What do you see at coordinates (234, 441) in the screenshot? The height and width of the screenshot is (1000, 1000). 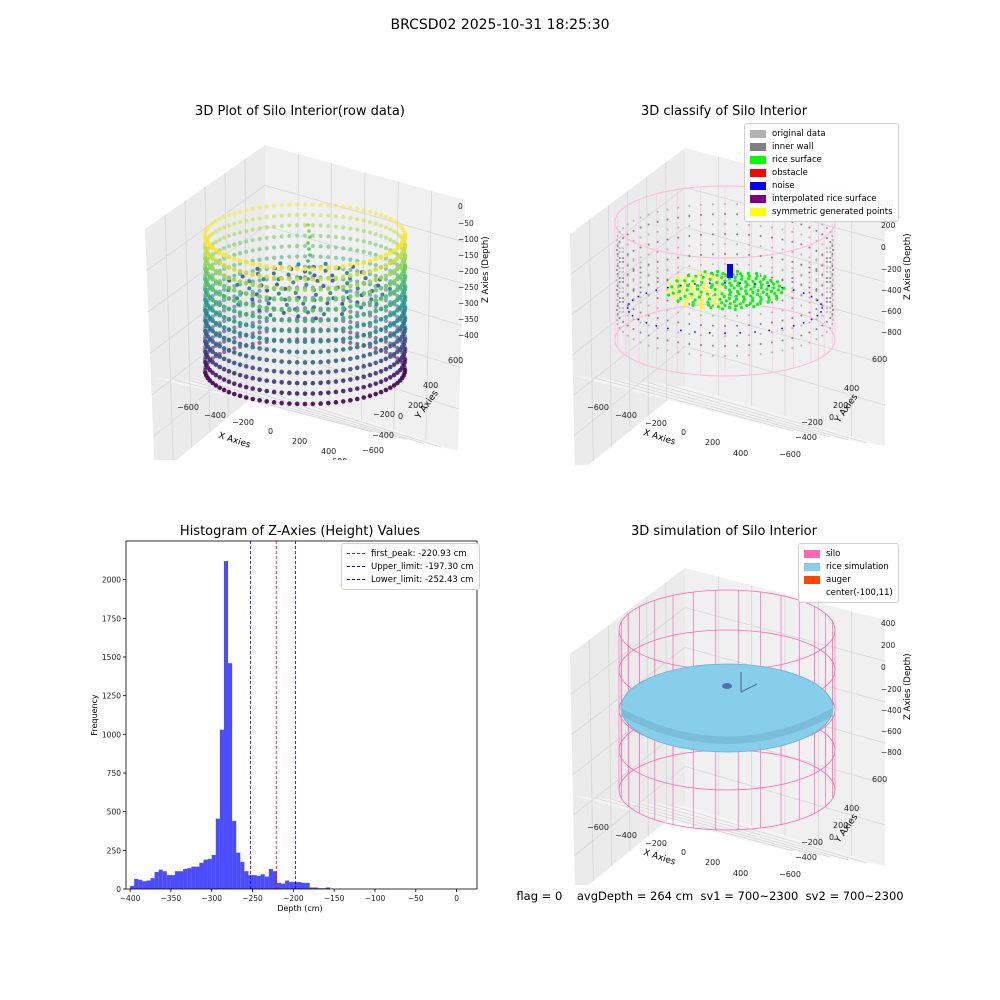 I see `raw-x-axis-label: X Axies` at bounding box center [234, 441].